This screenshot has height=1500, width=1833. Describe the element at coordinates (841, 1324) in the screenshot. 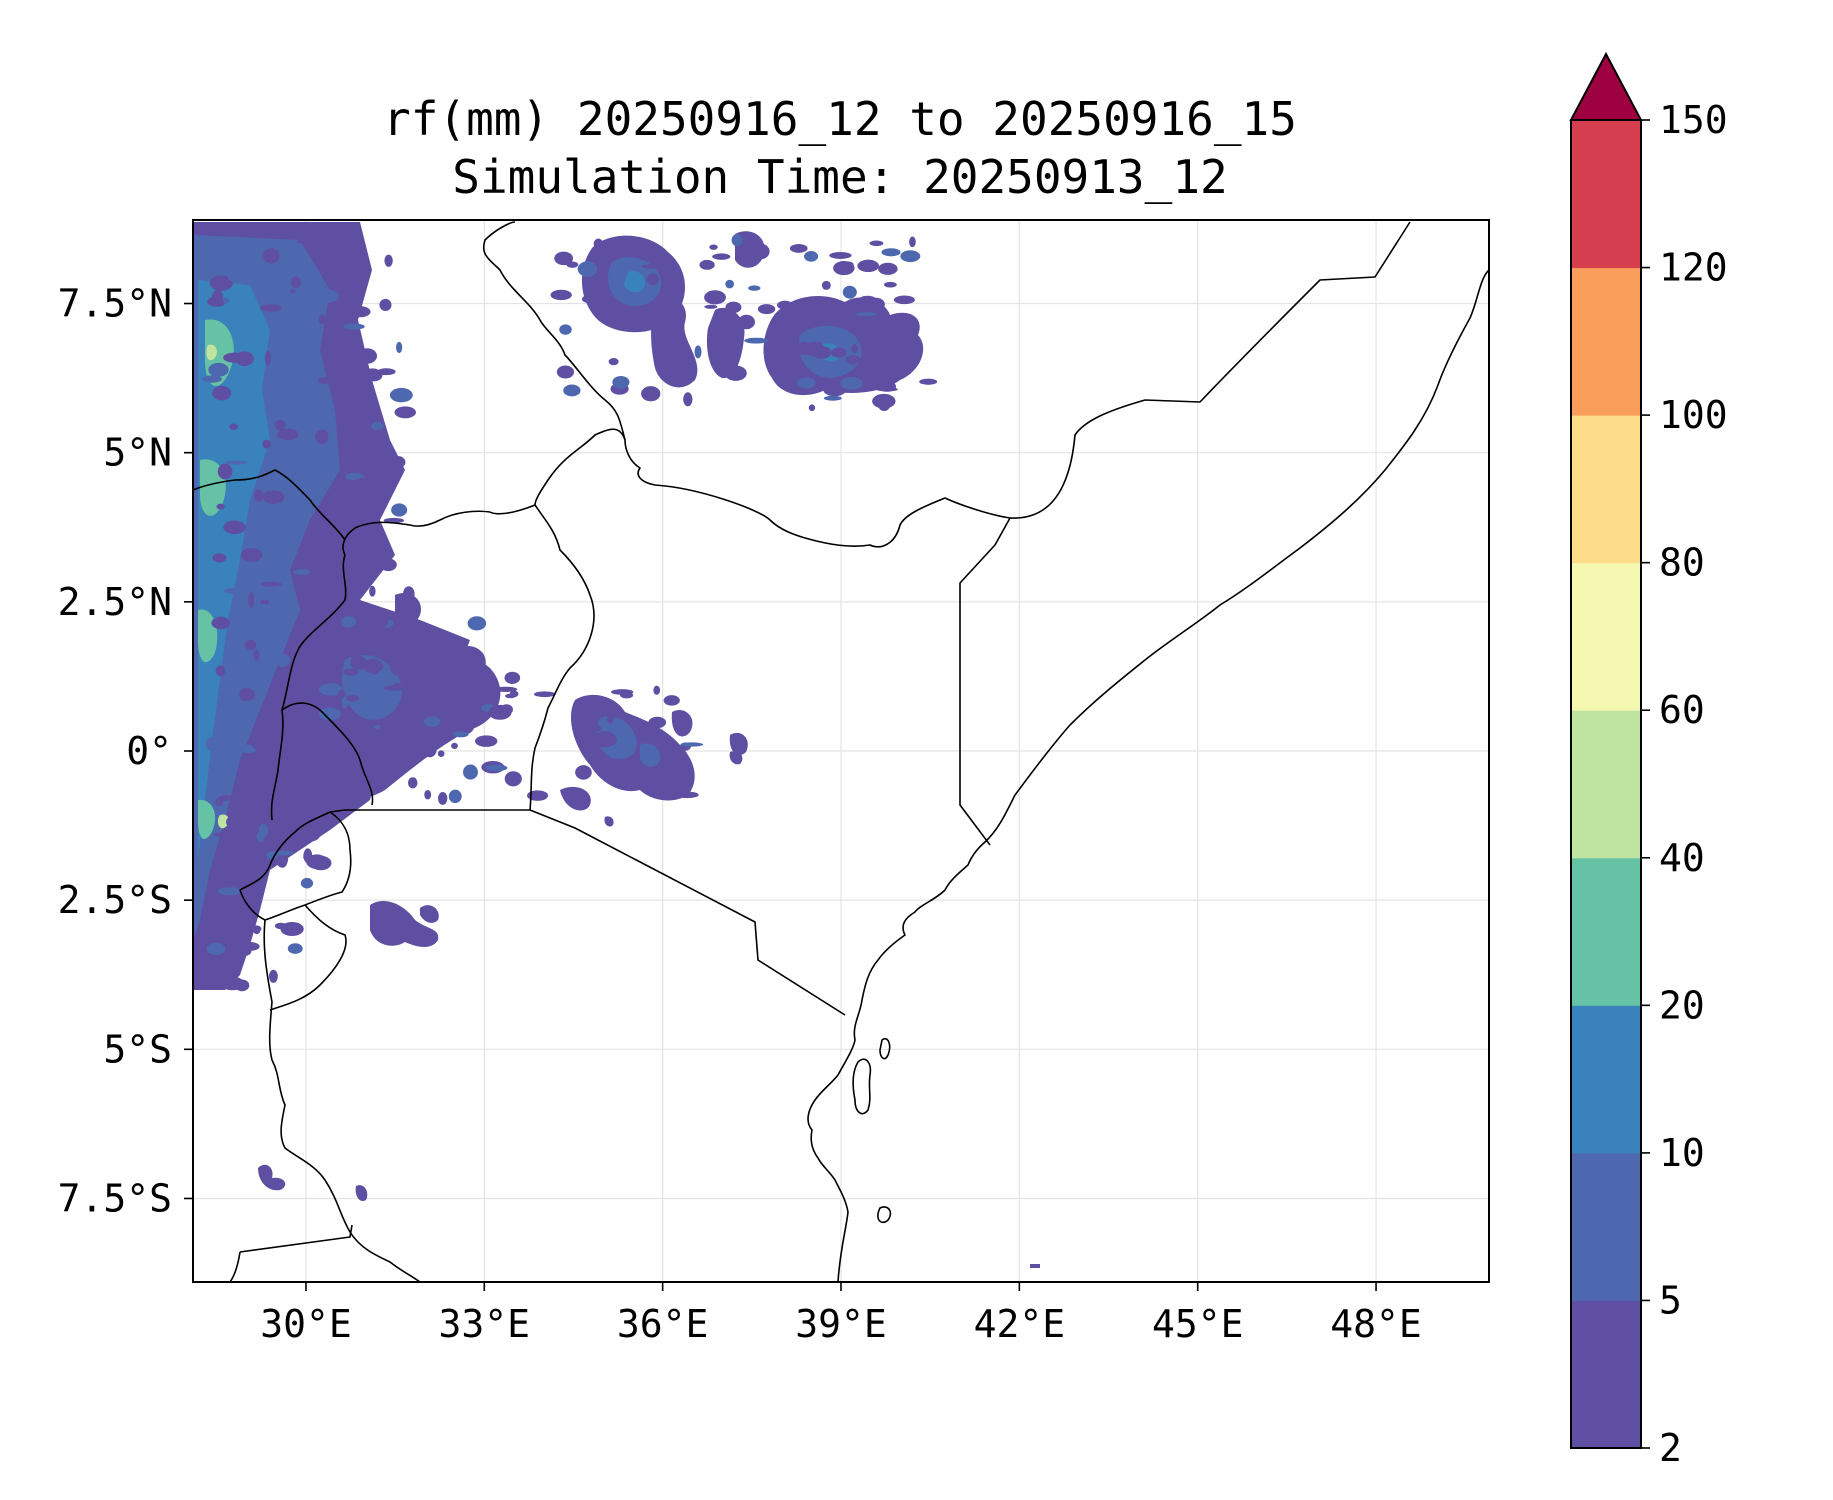

I see `x-tick-label: 39°E` at that location.